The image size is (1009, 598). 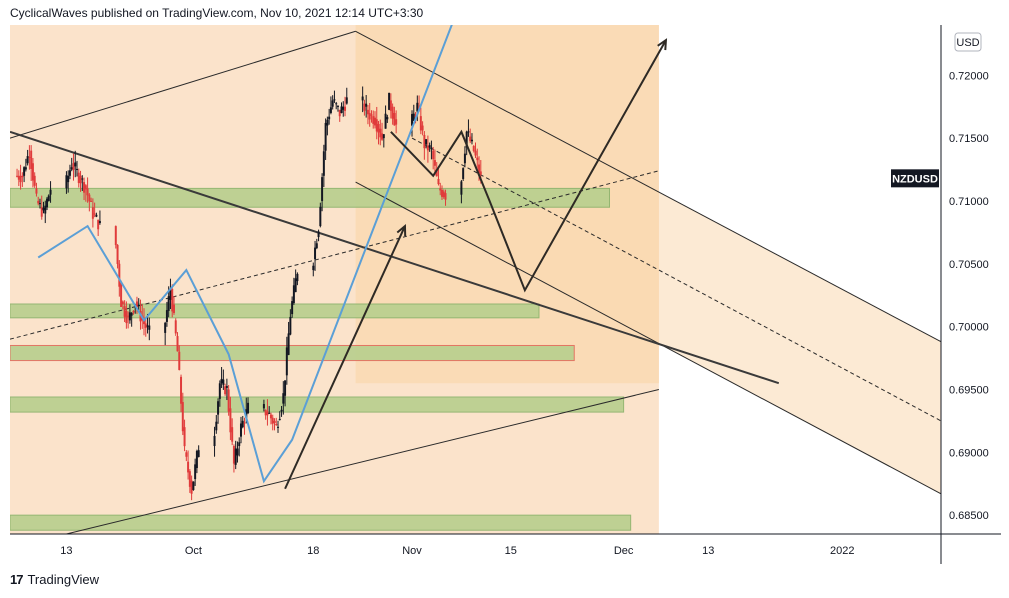 I want to click on price-tick-label: 0.70000, so click(x=969, y=328).